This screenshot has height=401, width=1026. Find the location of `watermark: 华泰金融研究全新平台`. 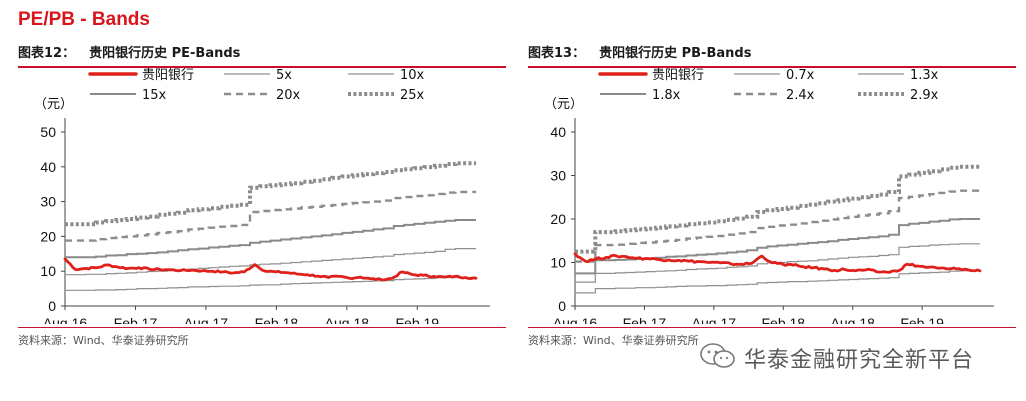

watermark: 华泰金融研究全新平台 is located at coordinates (858, 357).